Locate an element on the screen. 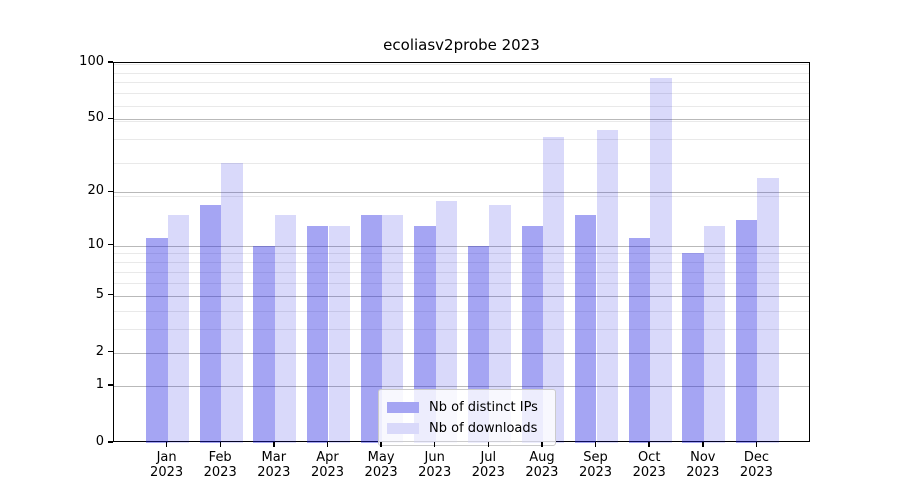  legend: Nb of distinct IPs Nb of downloads is located at coordinates (467, 417).